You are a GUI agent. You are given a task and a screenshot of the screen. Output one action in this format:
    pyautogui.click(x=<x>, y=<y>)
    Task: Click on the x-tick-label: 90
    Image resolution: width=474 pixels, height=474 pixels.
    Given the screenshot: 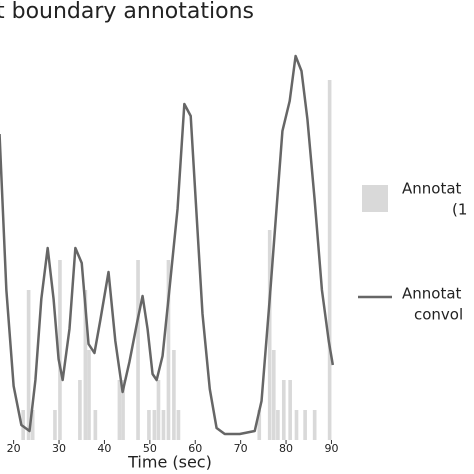 What is the action you would take?
    pyautogui.click(x=331, y=448)
    